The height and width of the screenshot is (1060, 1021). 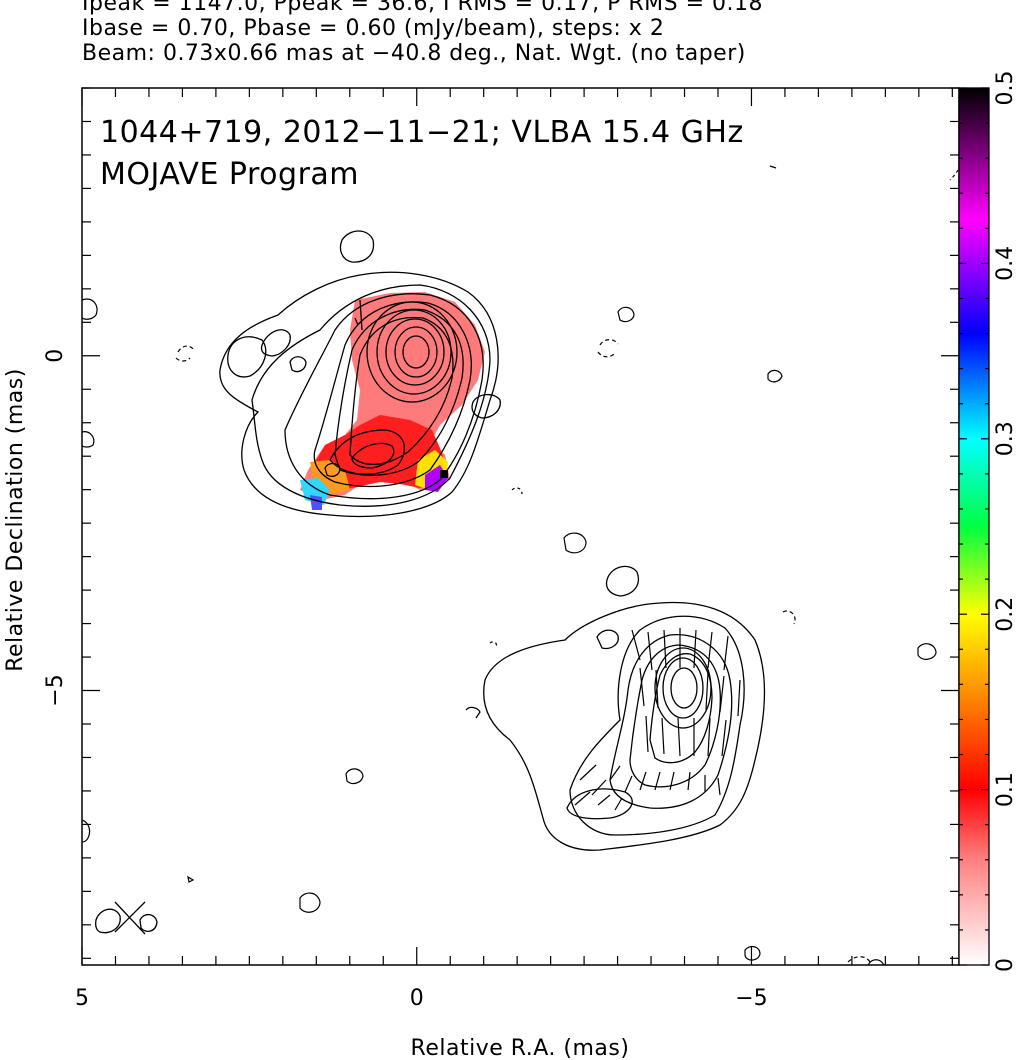 What do you see at coordinates (392, 401) in the screenshot?
I see `polarization-pixels` at bounding box center [392, 401].